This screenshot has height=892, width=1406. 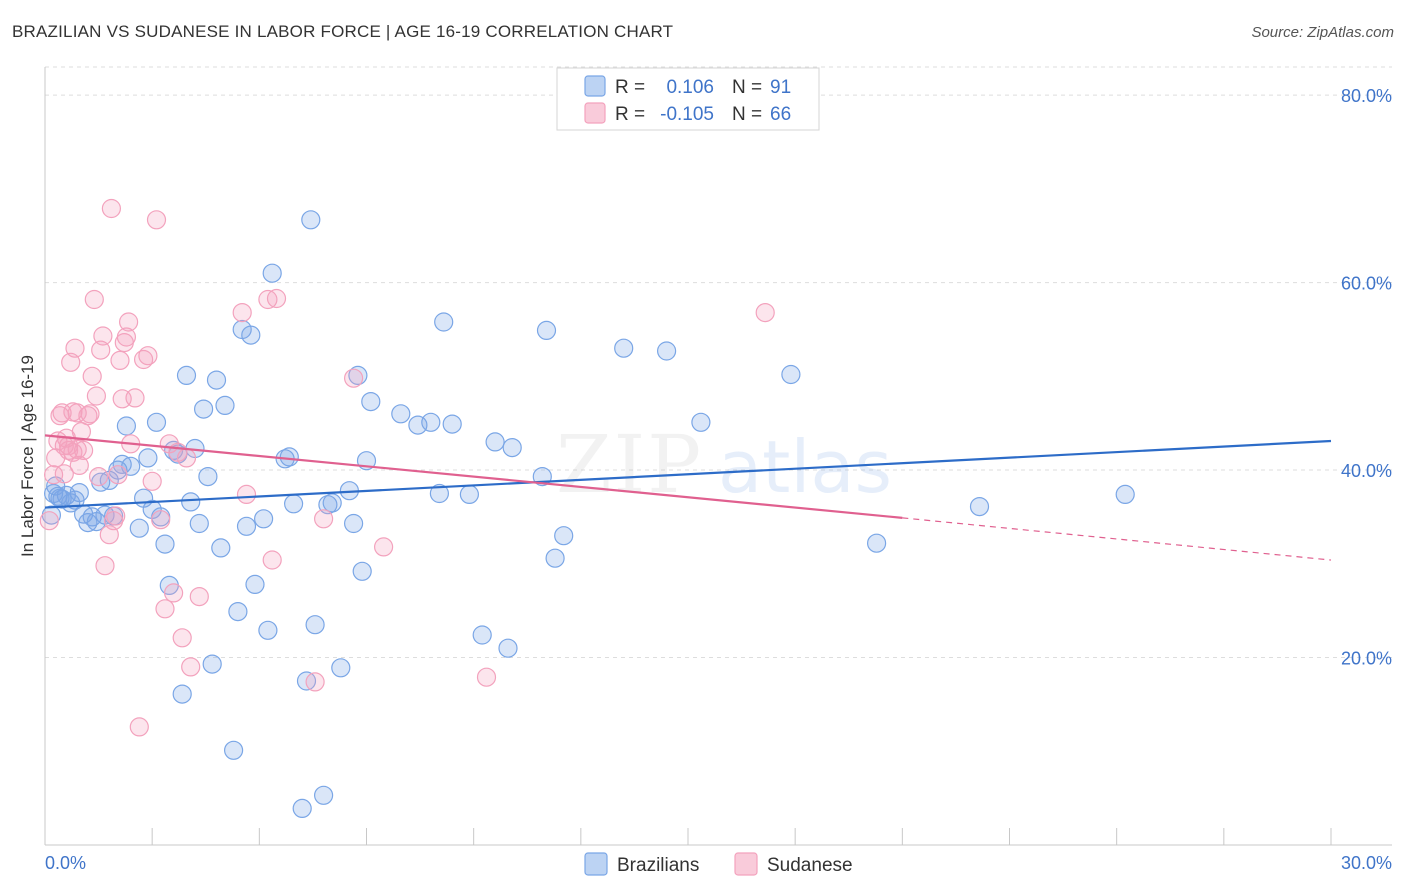 I want to click on source-label: Source: ZipAtlas.com, so click(x=1322, y=32).